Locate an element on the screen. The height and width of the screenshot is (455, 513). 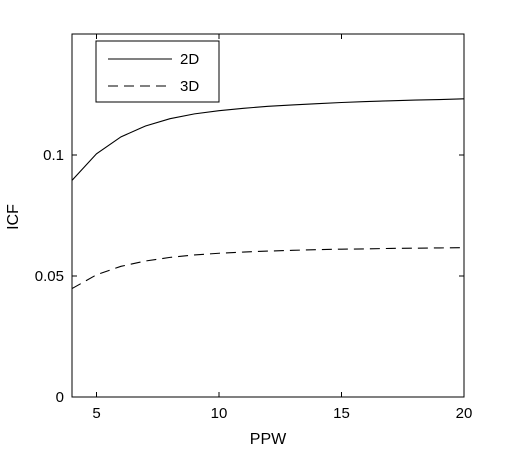
legend-label-3d: 3D is located at coordinates (189, 86).